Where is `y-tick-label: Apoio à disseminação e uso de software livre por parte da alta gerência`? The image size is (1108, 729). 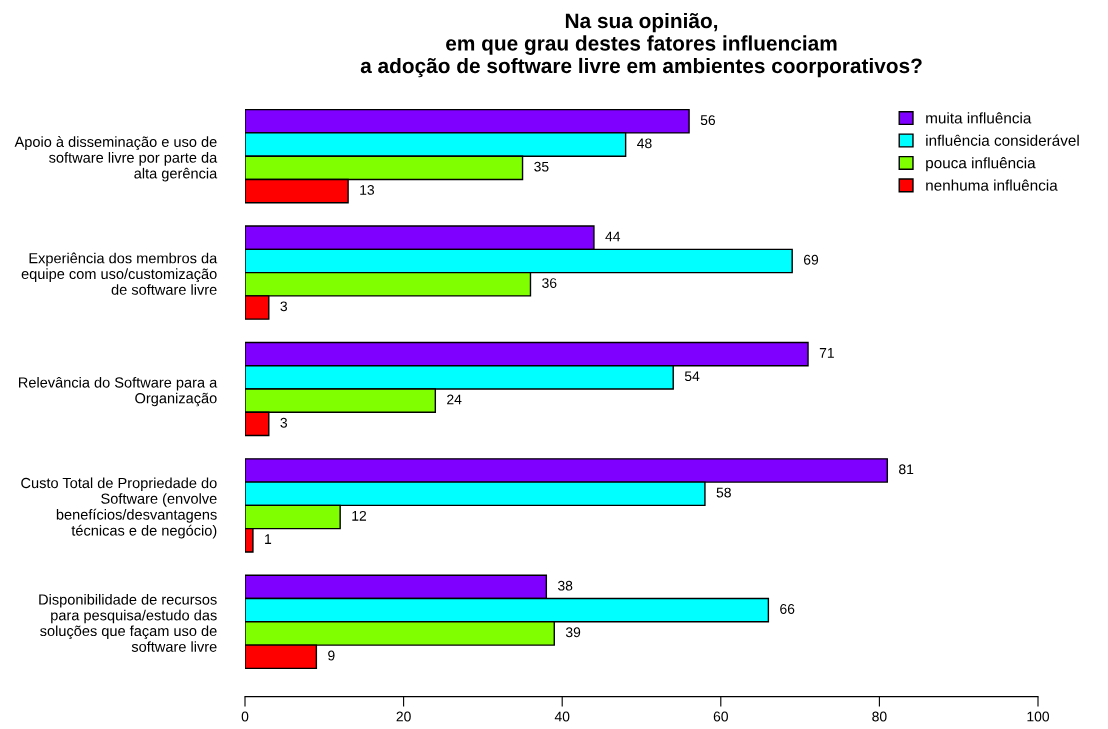 y-tick-label: Apoio à disseminação e uso de software livre por parte da alta gerência is located at coordinates (116, 159).